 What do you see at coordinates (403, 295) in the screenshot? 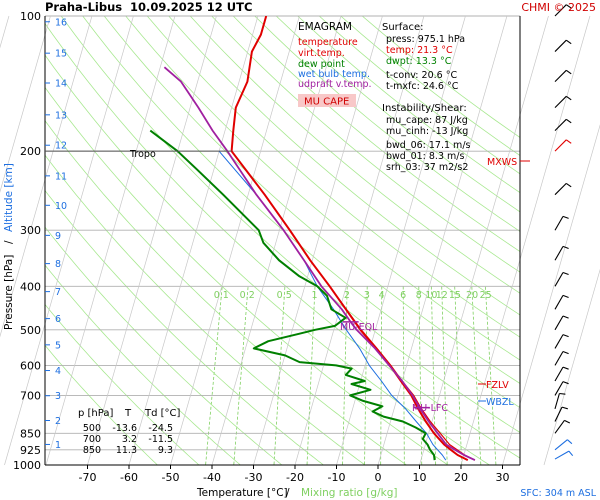
I see `mixing-ratio-label: 6` at bounding box center [403, 295].